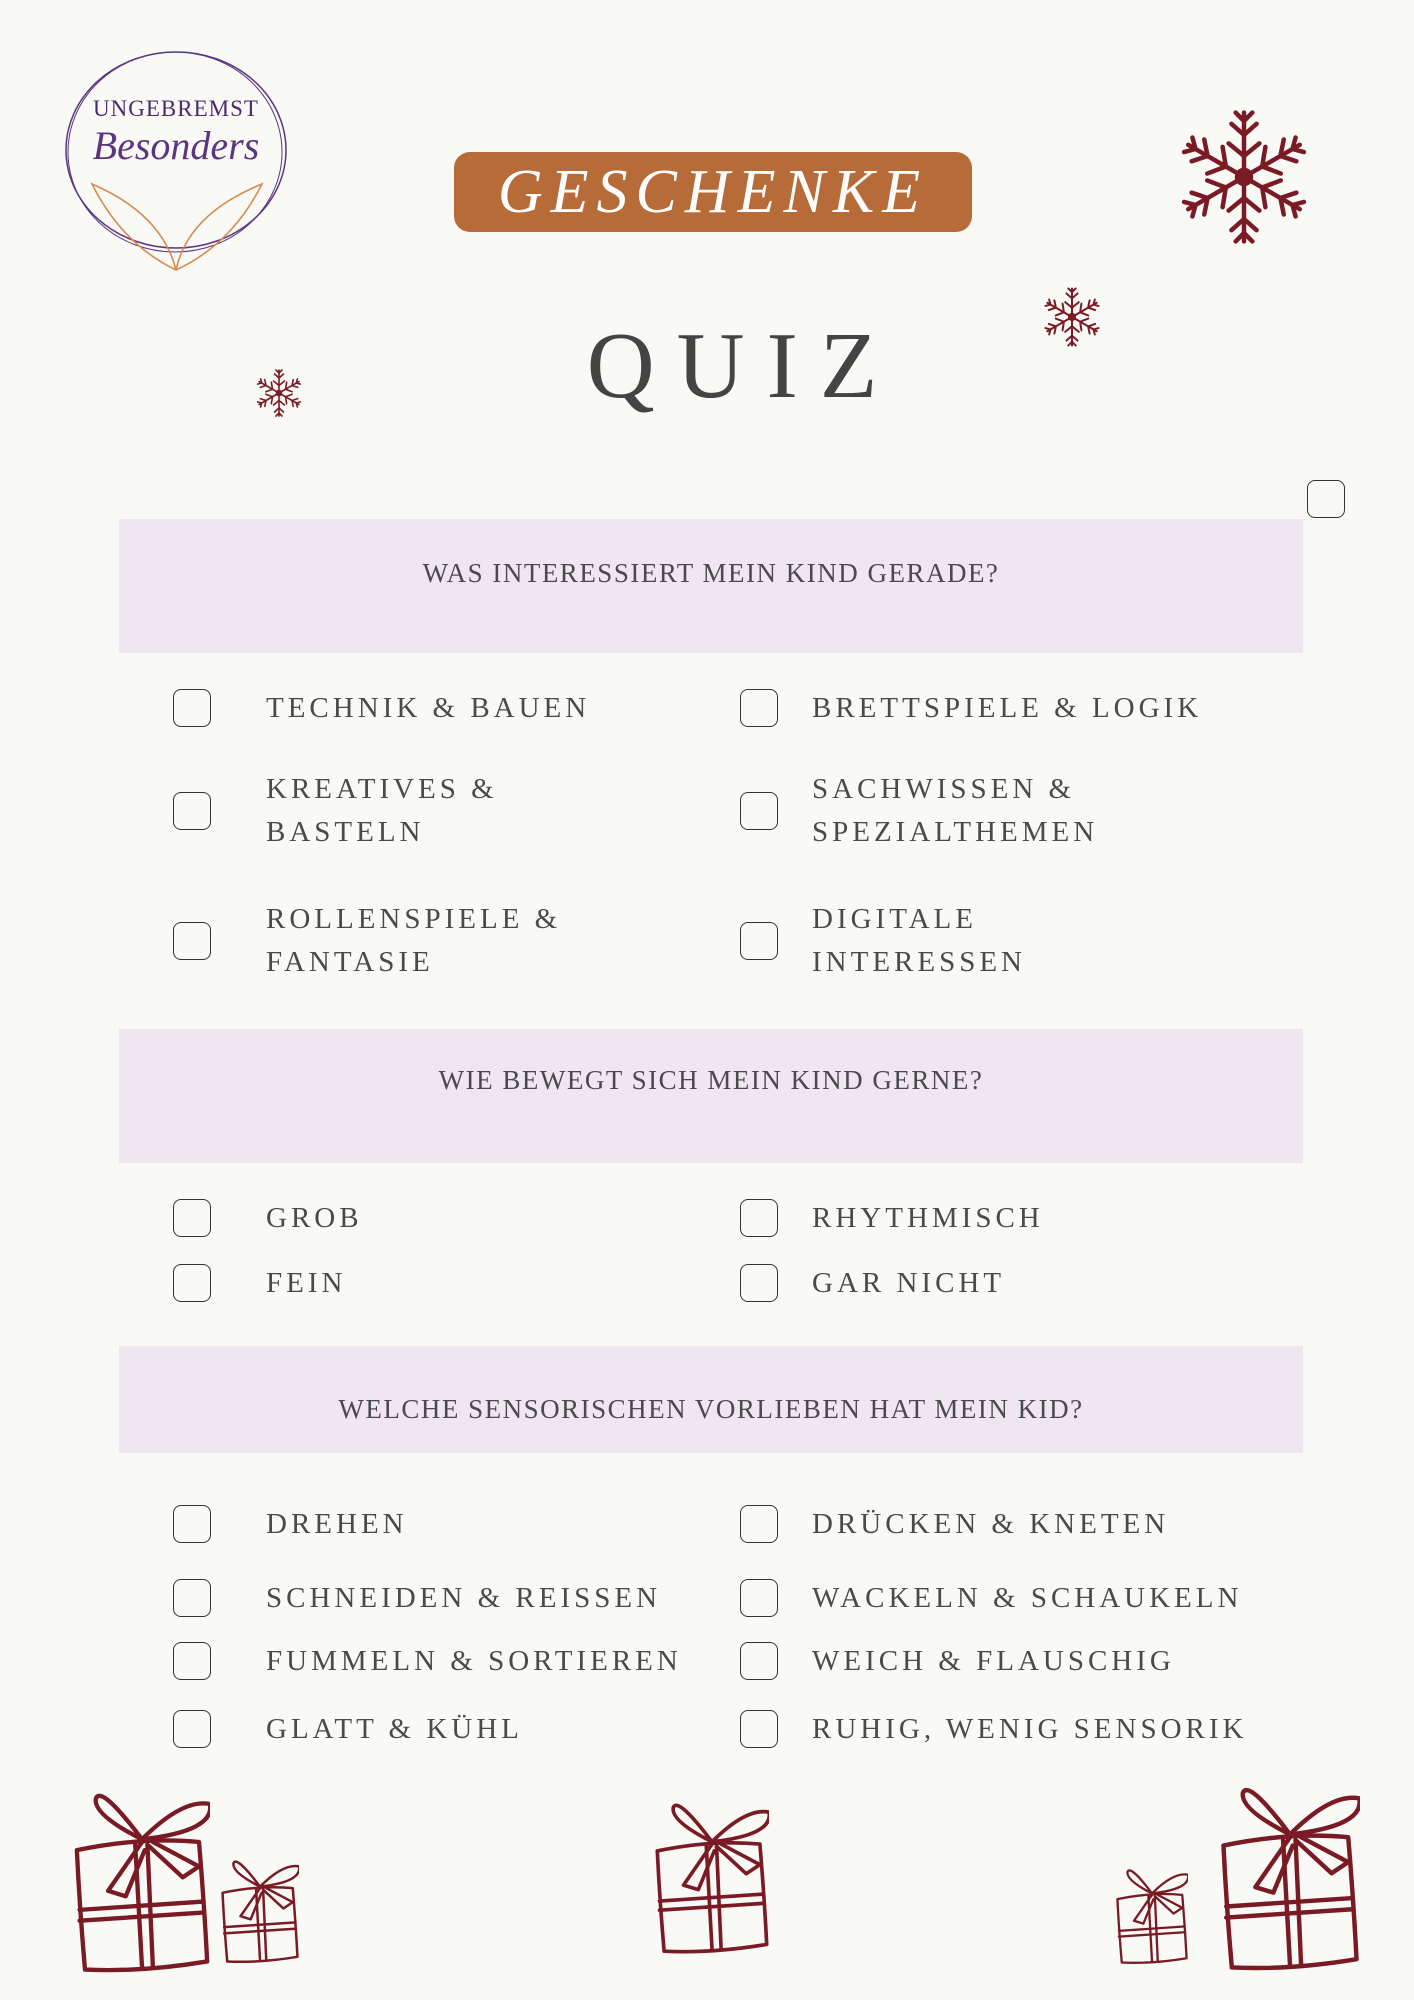 The height and width of the screenshot is (2000, 1414). I want to click on option-label: BRETTSPIELE & LOGIK, so click(1007, 707).